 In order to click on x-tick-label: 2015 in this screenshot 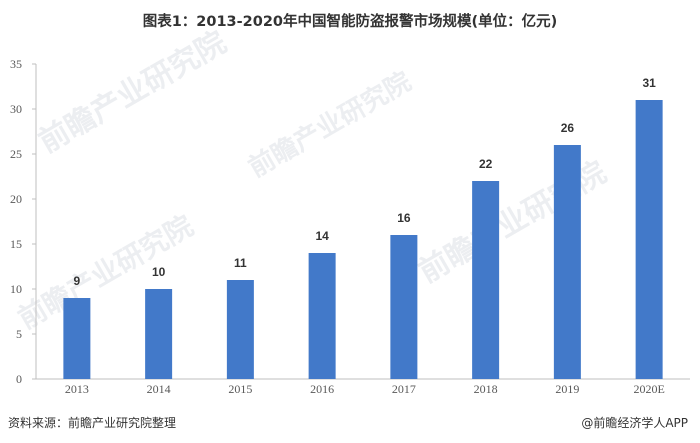, I will do `click(240, 389)`.